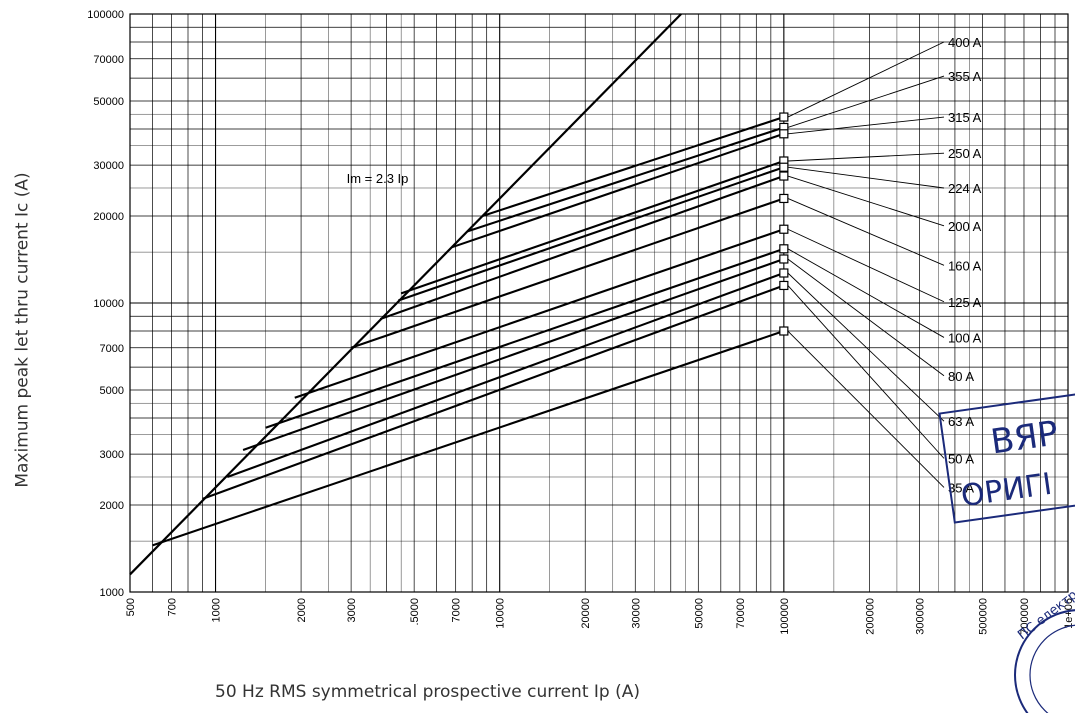 This screenshot has width=1075, height=713. Describe the element at coordinates (108, 166) in the screenshot. I see `y-tick-label: 30000` at that location.